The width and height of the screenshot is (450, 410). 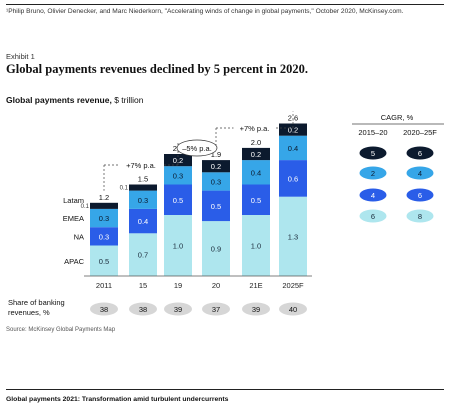 What do you see at coordinates (372, 132) in the screenshot?
I see `cagr-column-header-0: 2015–20` at bounding box center [372, 132].